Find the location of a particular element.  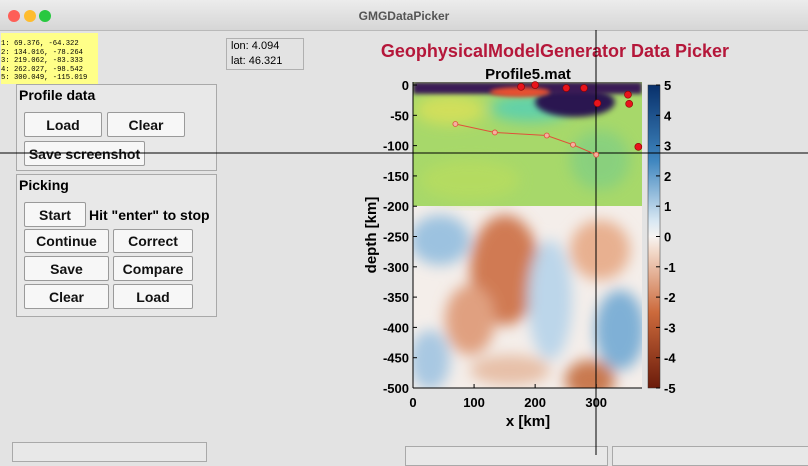

hint: Hit "enter" to stop is located at coordinates (149, 215).